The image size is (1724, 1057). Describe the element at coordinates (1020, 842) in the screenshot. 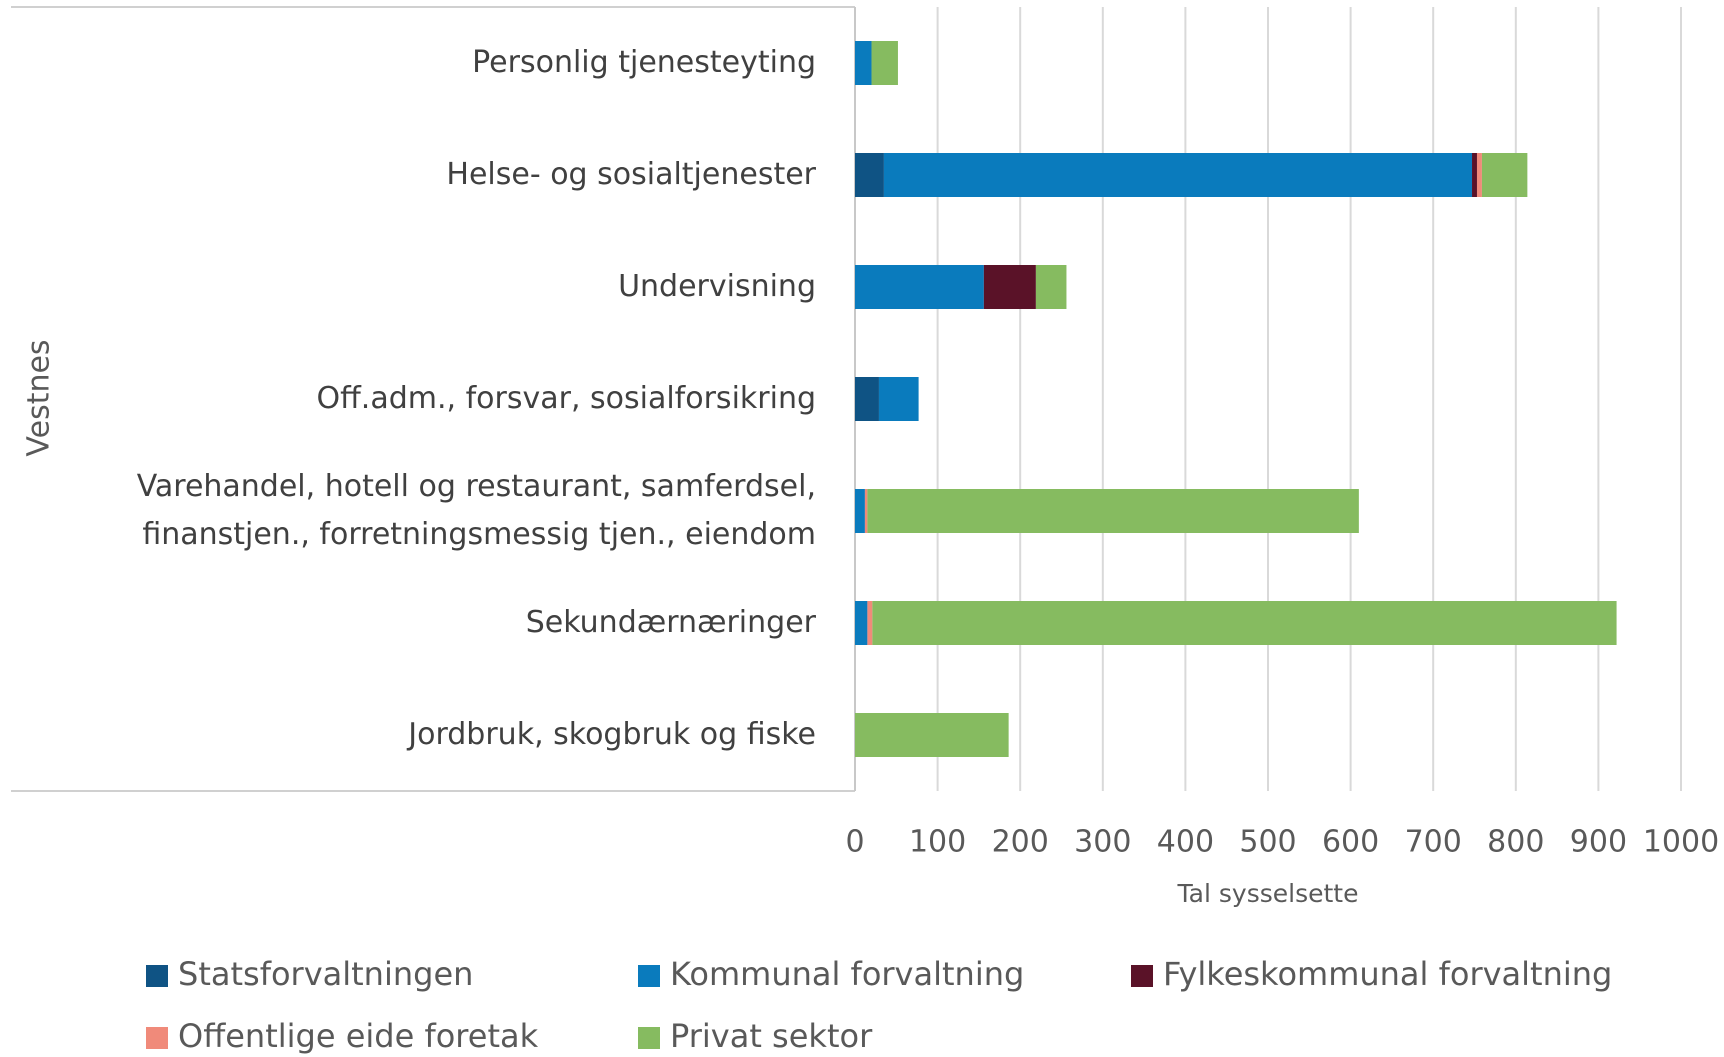

I see `x-tick-label: 200` at that location.